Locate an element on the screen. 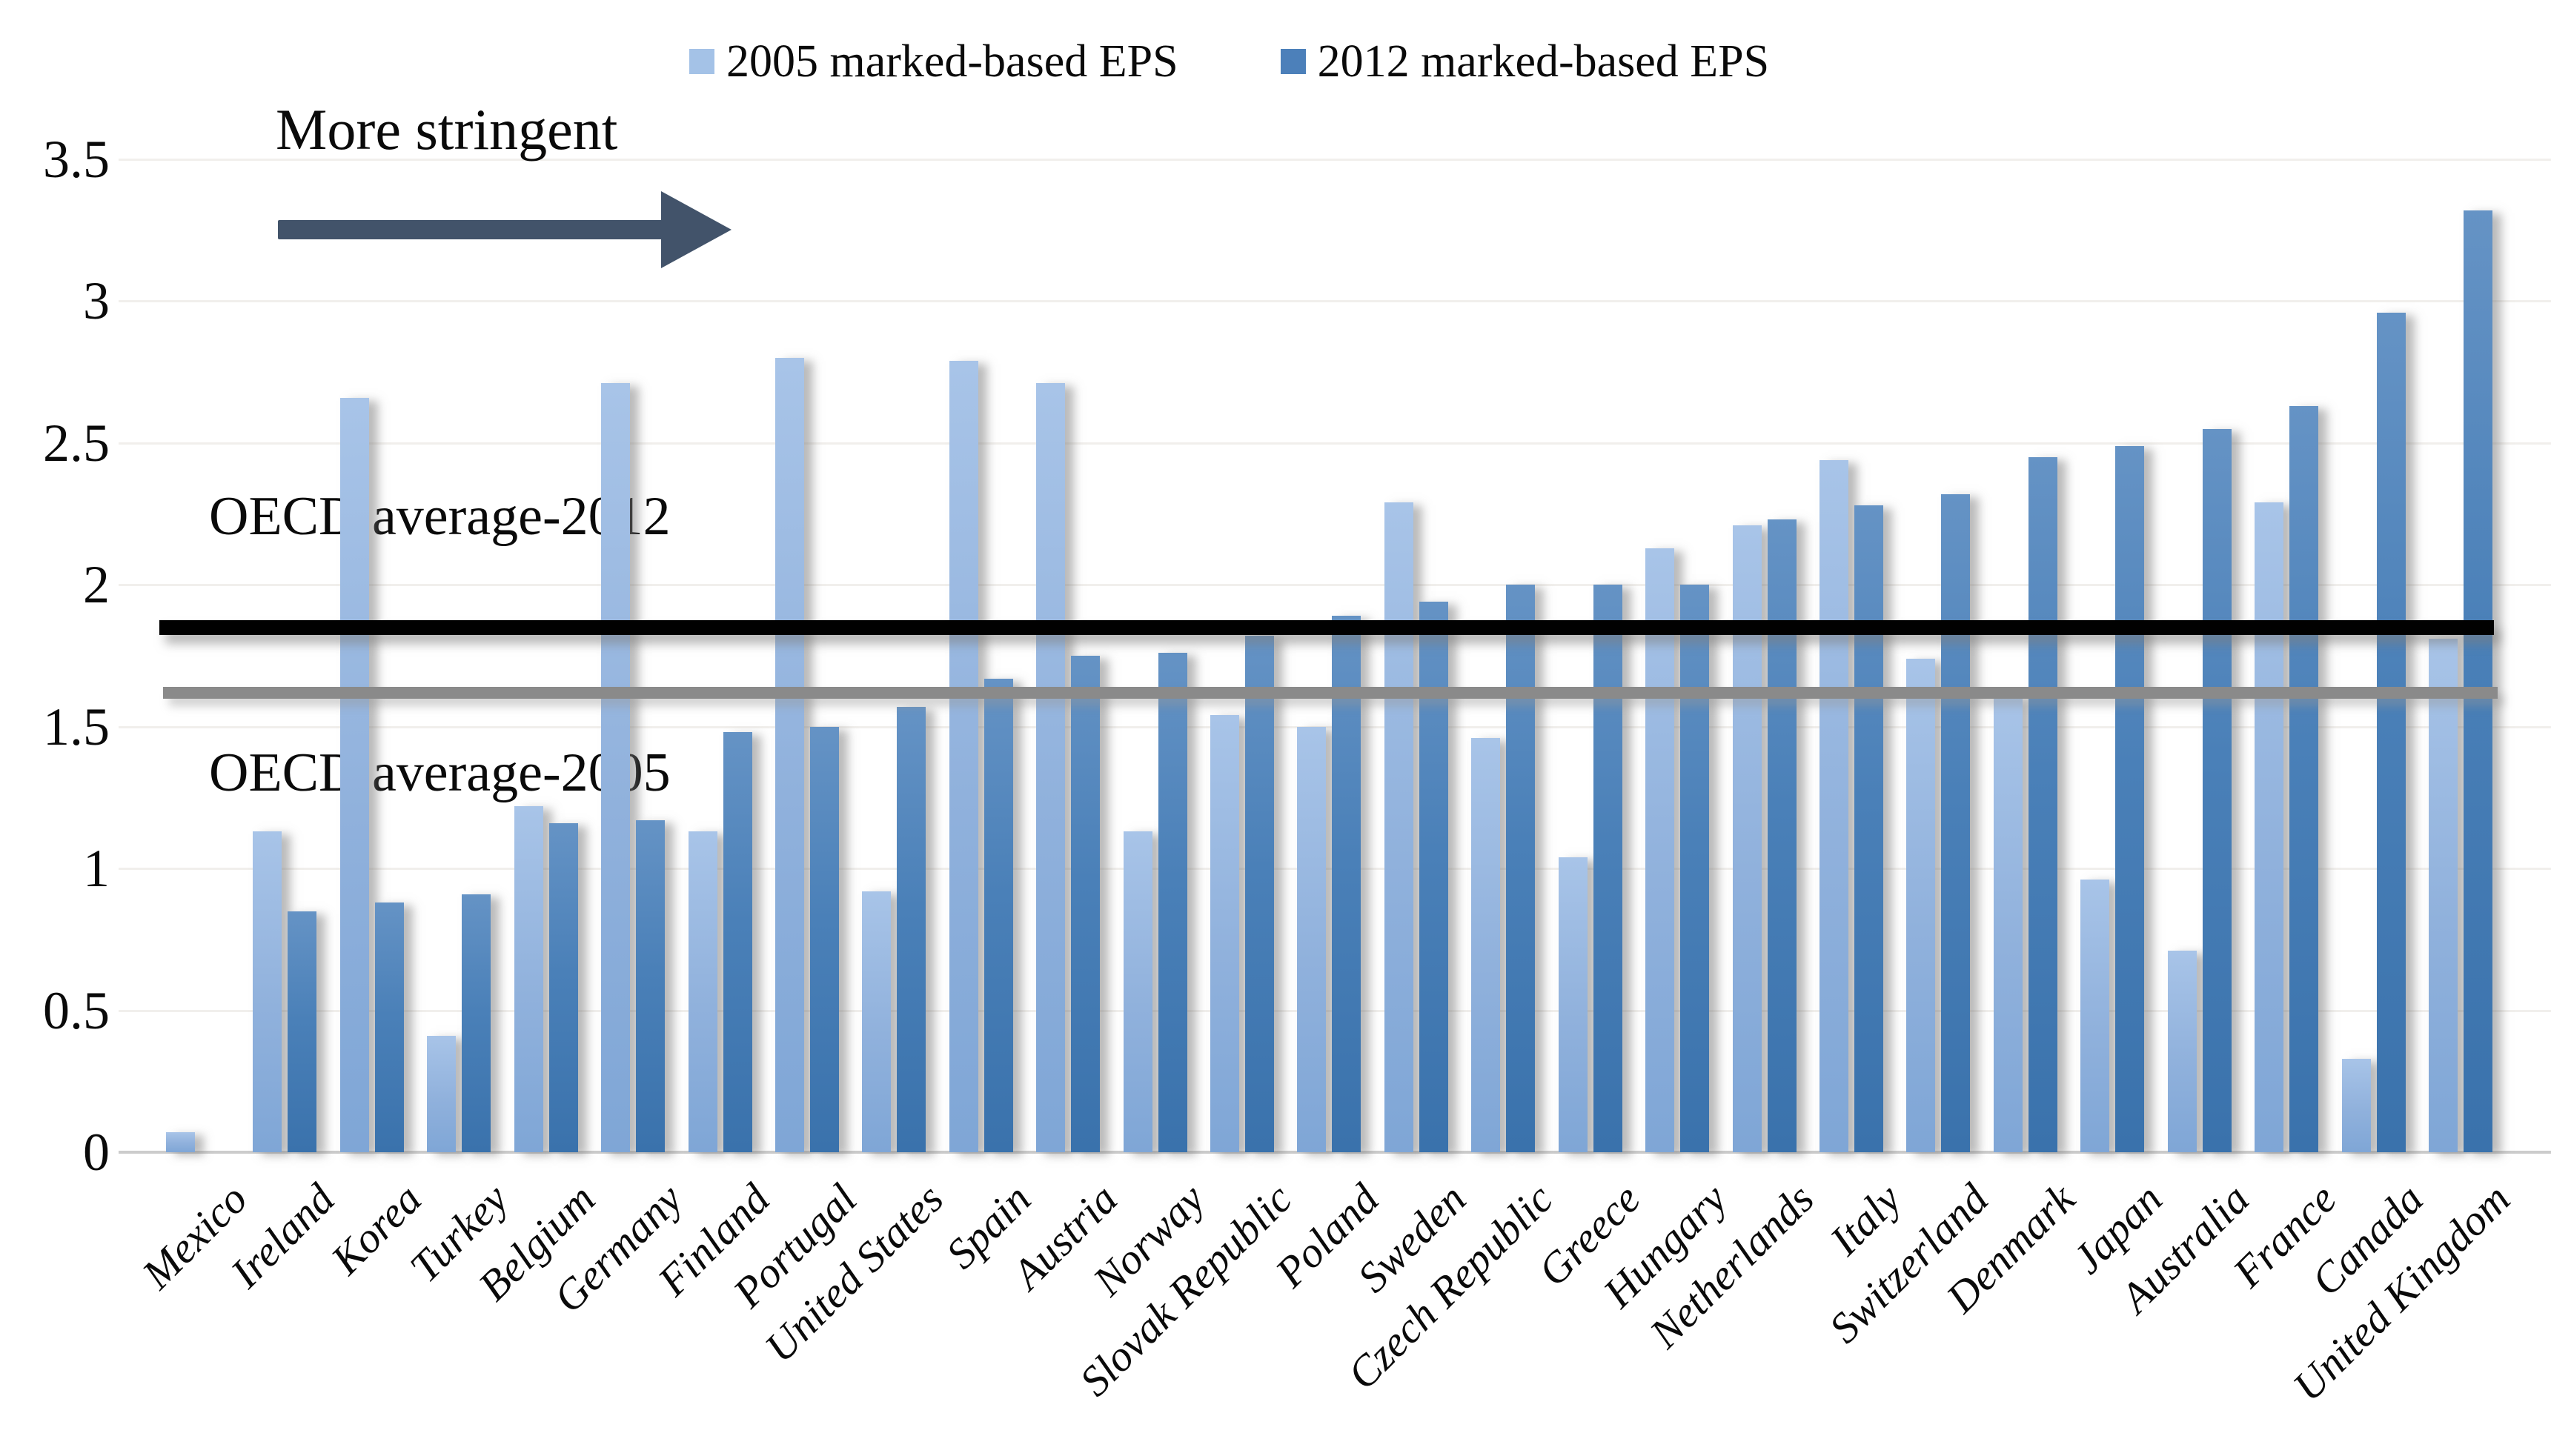 Image resolution: width=2551 pixels, height=1456 pixels. bar-united-kingdom-2012 is located at coordinates (2477, 681).